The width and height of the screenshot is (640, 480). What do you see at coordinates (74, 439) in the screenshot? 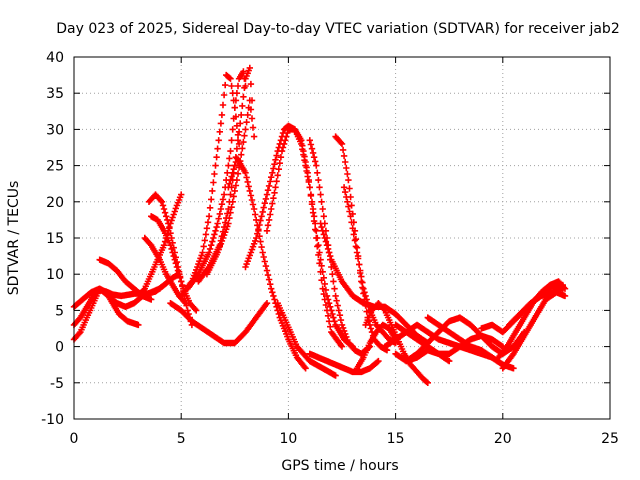
I see `x-tick-label: 0` at bounding box center [74, 439].